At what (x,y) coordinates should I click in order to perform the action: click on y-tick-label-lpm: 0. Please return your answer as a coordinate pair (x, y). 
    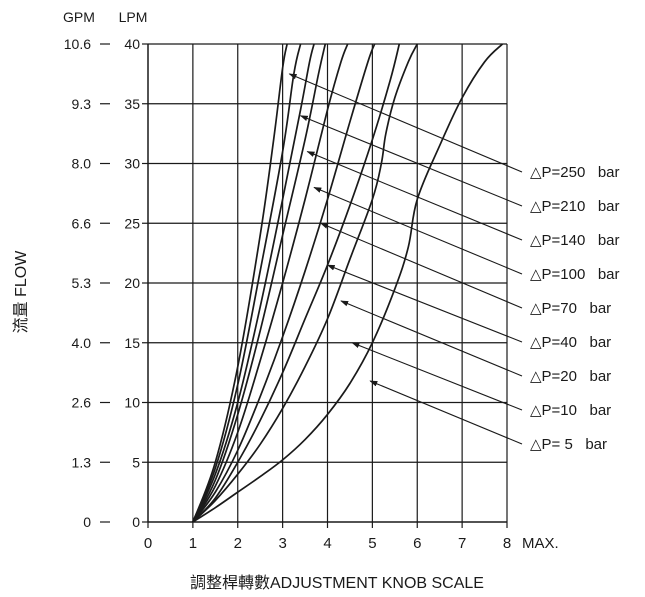
    Looking at the image, I should click on (136, 522).